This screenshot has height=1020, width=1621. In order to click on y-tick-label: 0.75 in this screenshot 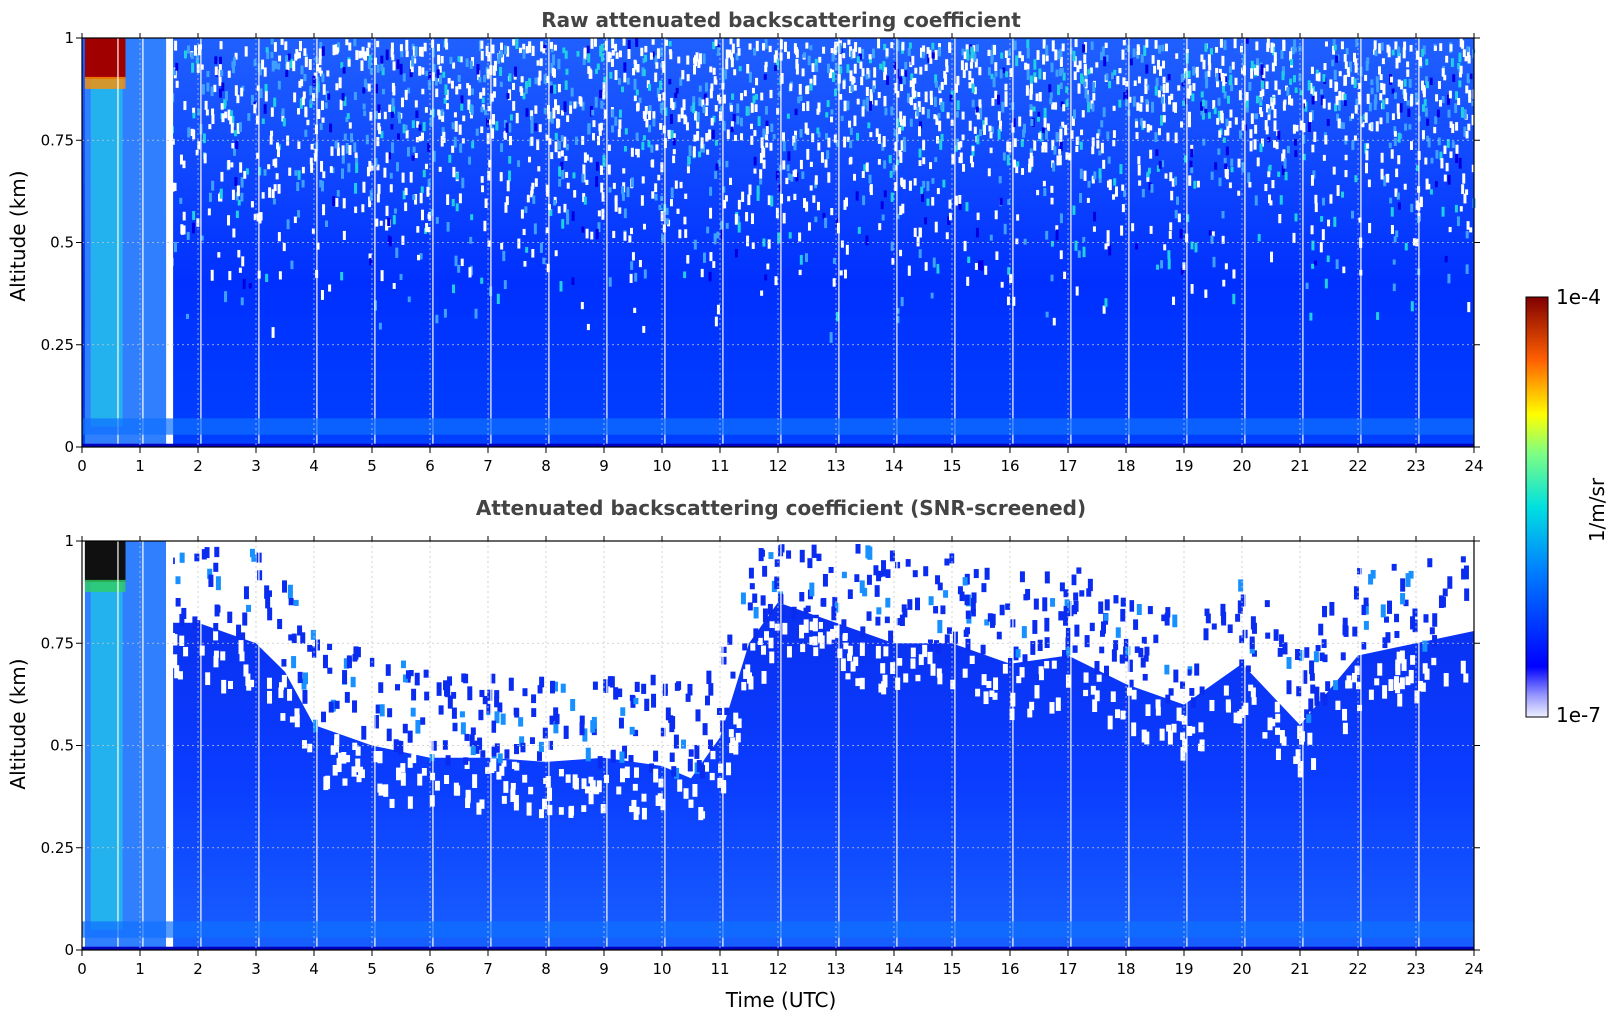, I will do `click(57, 643)`.